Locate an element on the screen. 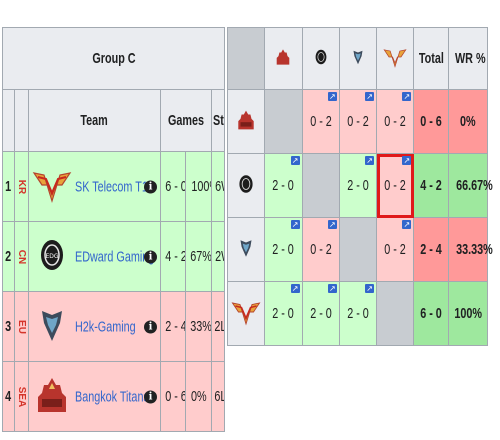 This screenshot has height=440, width=500. team-cell: SK Telecom T1 i is located at coordinates (94, 186).